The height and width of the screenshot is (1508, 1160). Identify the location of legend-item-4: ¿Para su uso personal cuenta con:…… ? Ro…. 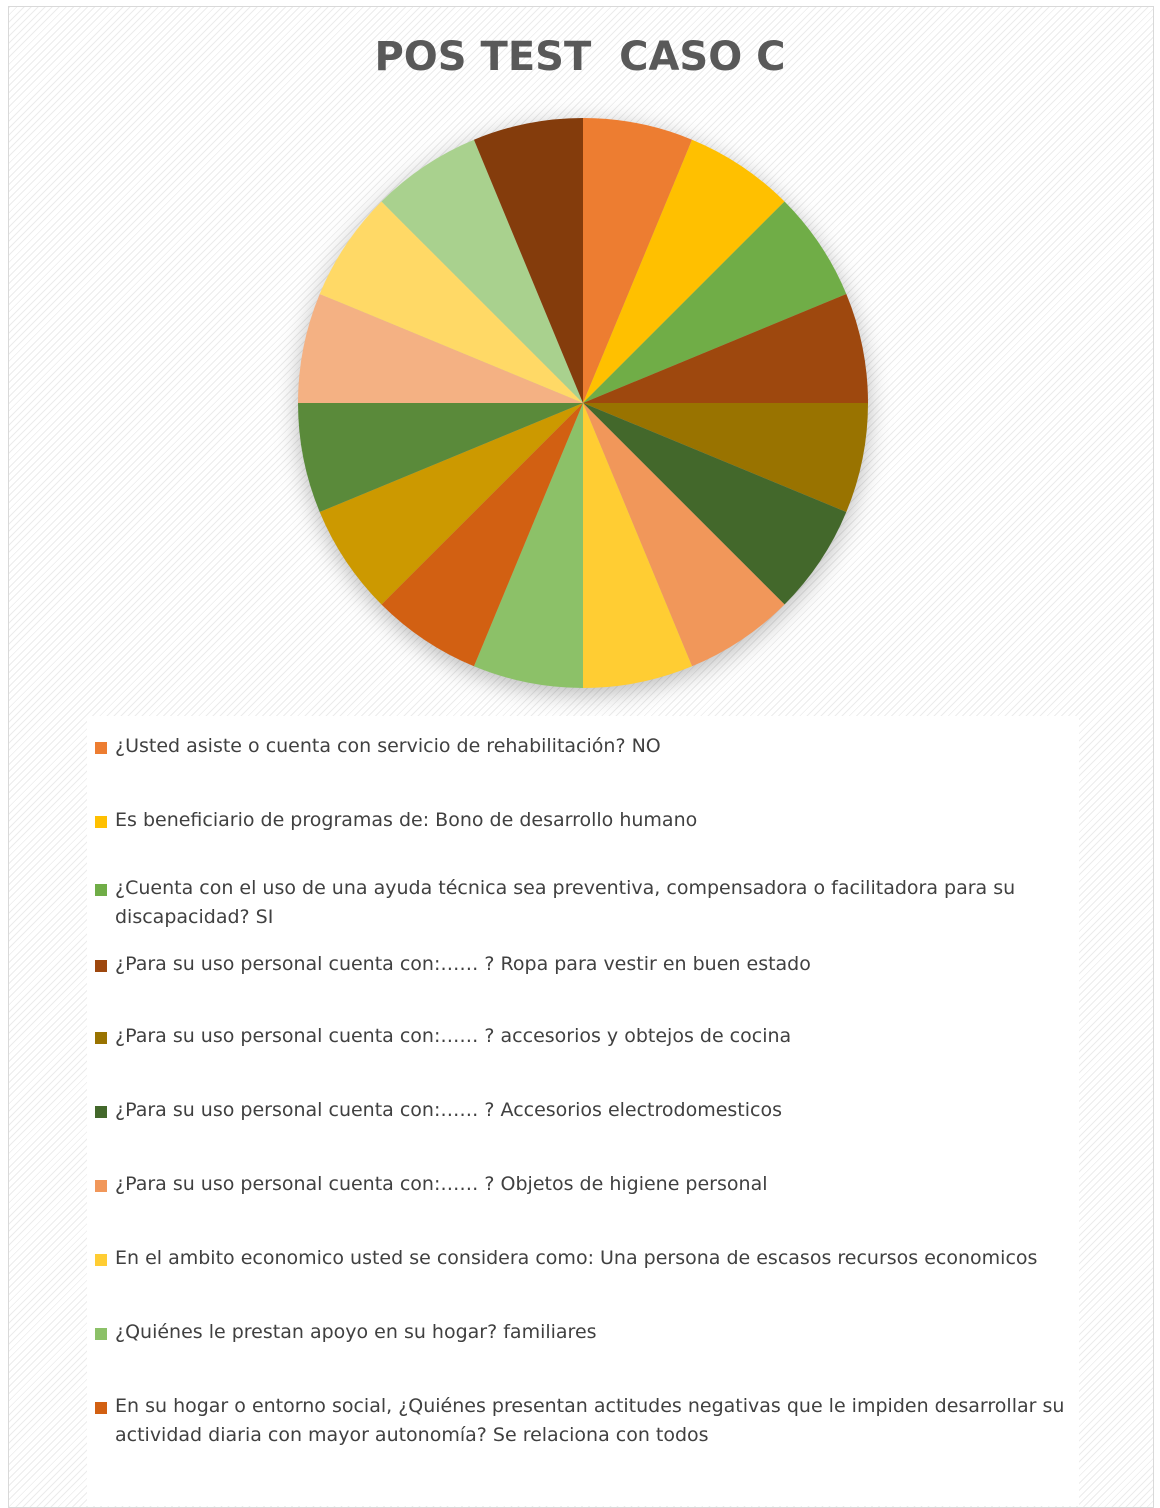
(585, 964).